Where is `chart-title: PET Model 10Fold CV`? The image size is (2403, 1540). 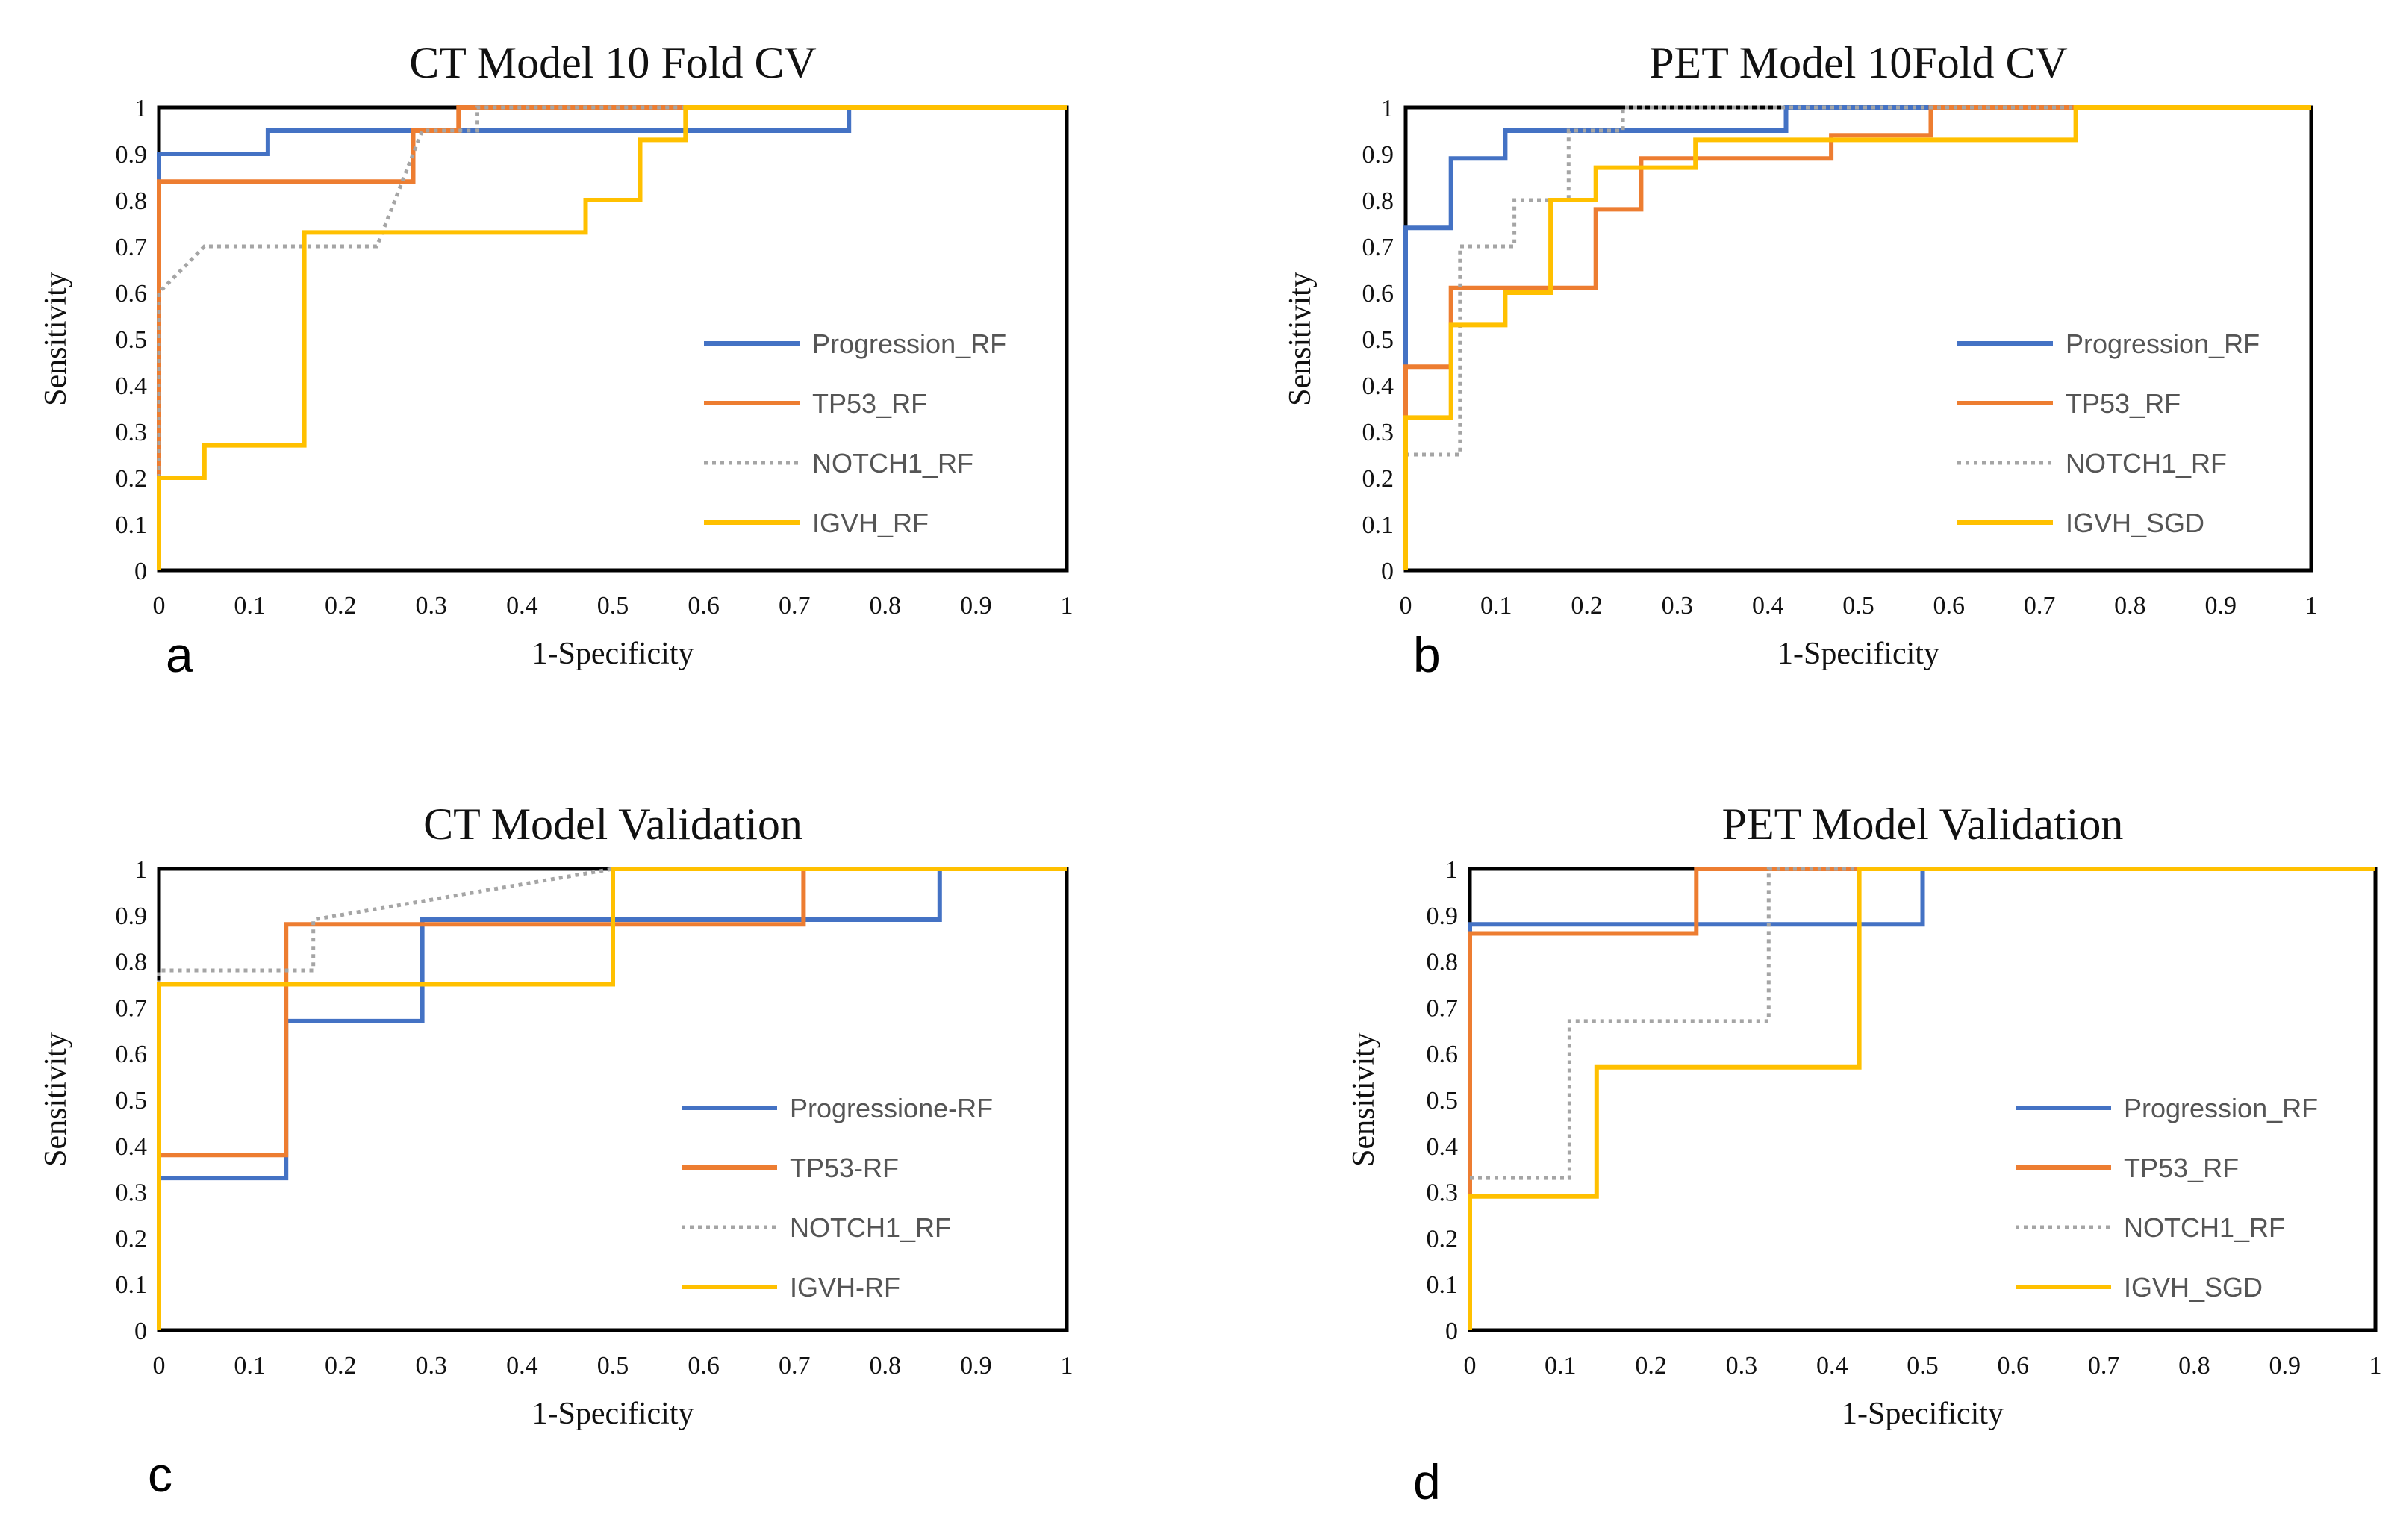
chart-title: PET Model 10Fold CV is located at coordinates (1859, 63).